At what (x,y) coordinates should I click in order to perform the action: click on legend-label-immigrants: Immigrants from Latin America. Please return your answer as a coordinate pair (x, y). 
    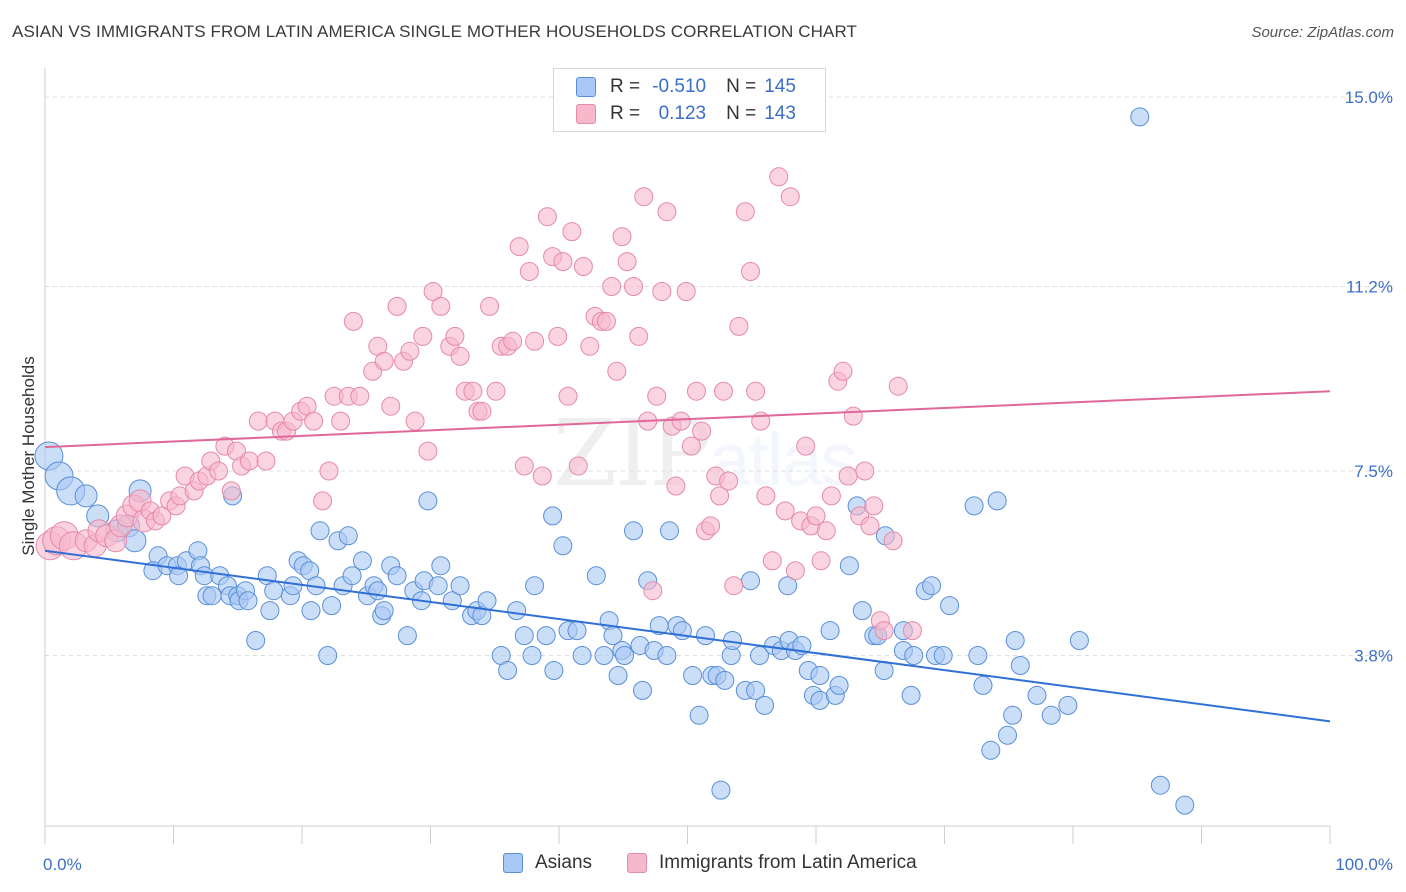
    Looking at the image, I should click on (788, 862).